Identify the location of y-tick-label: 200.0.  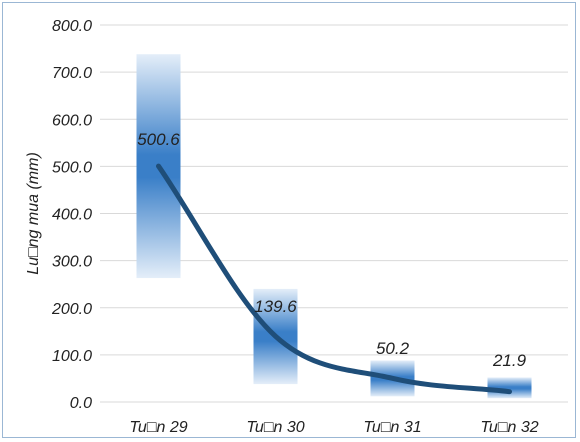
(71, 309).